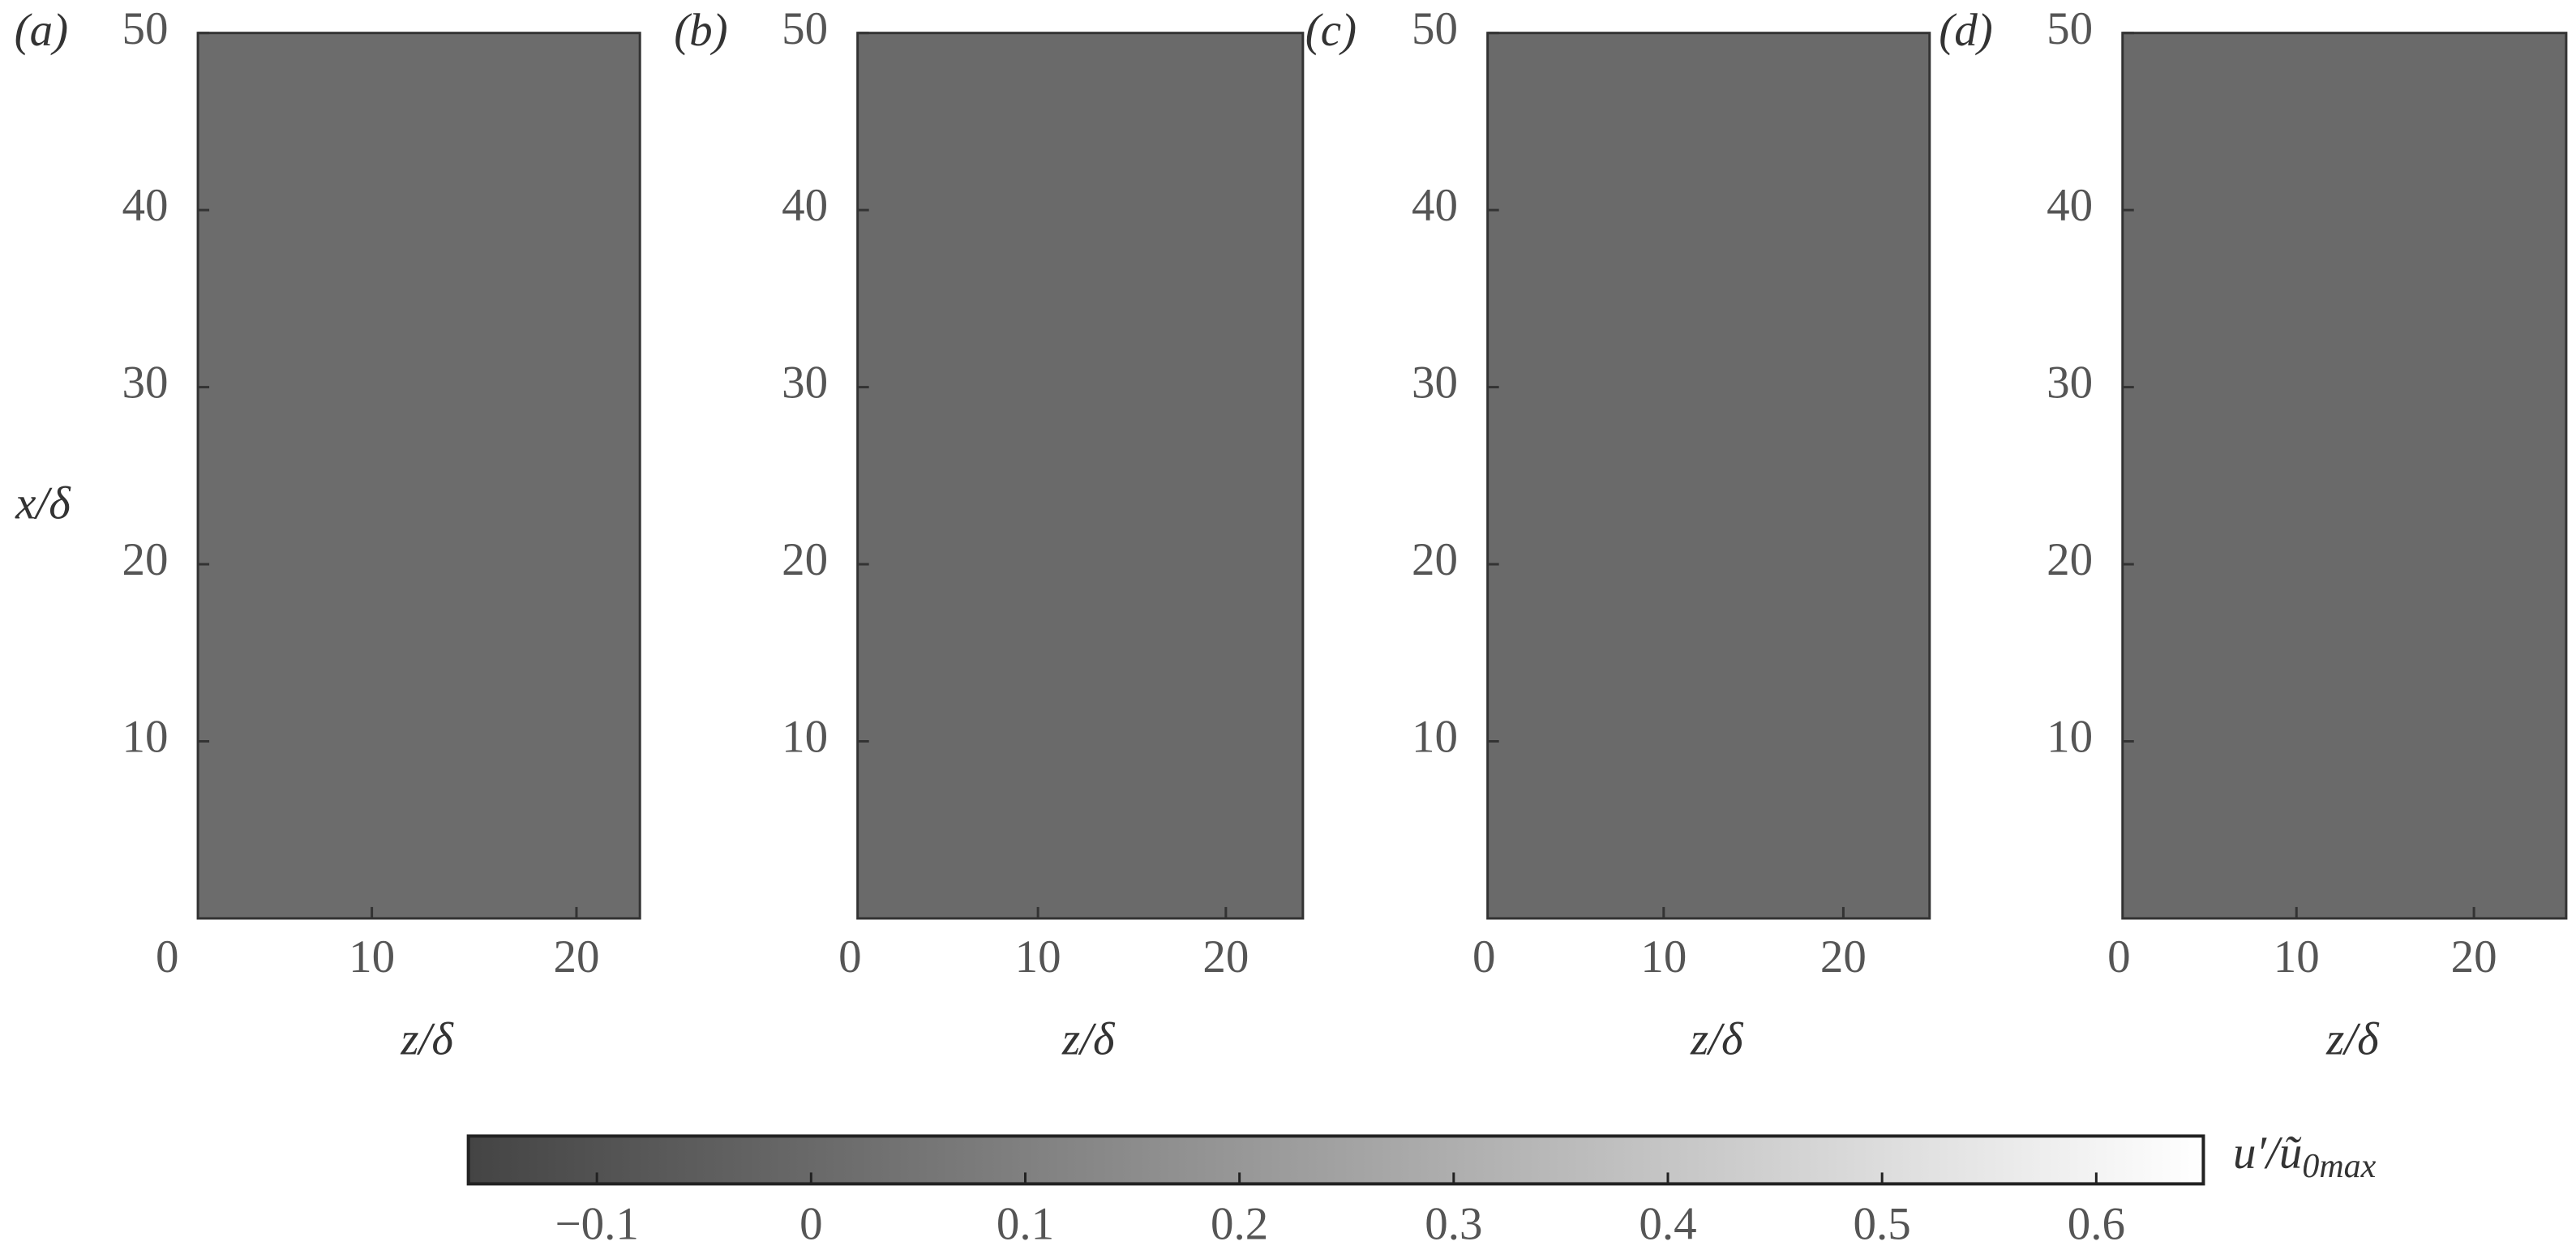 The width and height of the screenshot is (2576, 1250). I want to click on colorbar-label: u′/ũ0max, so click(2305, 1156).